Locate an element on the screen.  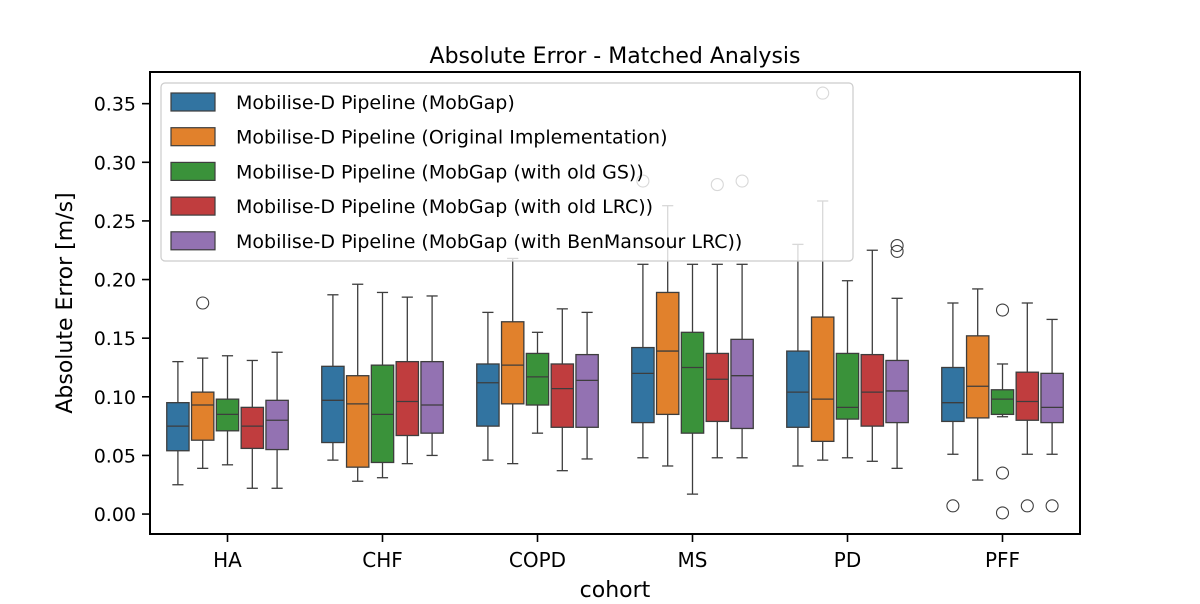
x-tick-label: CHF is located at coordinates (382, 560).